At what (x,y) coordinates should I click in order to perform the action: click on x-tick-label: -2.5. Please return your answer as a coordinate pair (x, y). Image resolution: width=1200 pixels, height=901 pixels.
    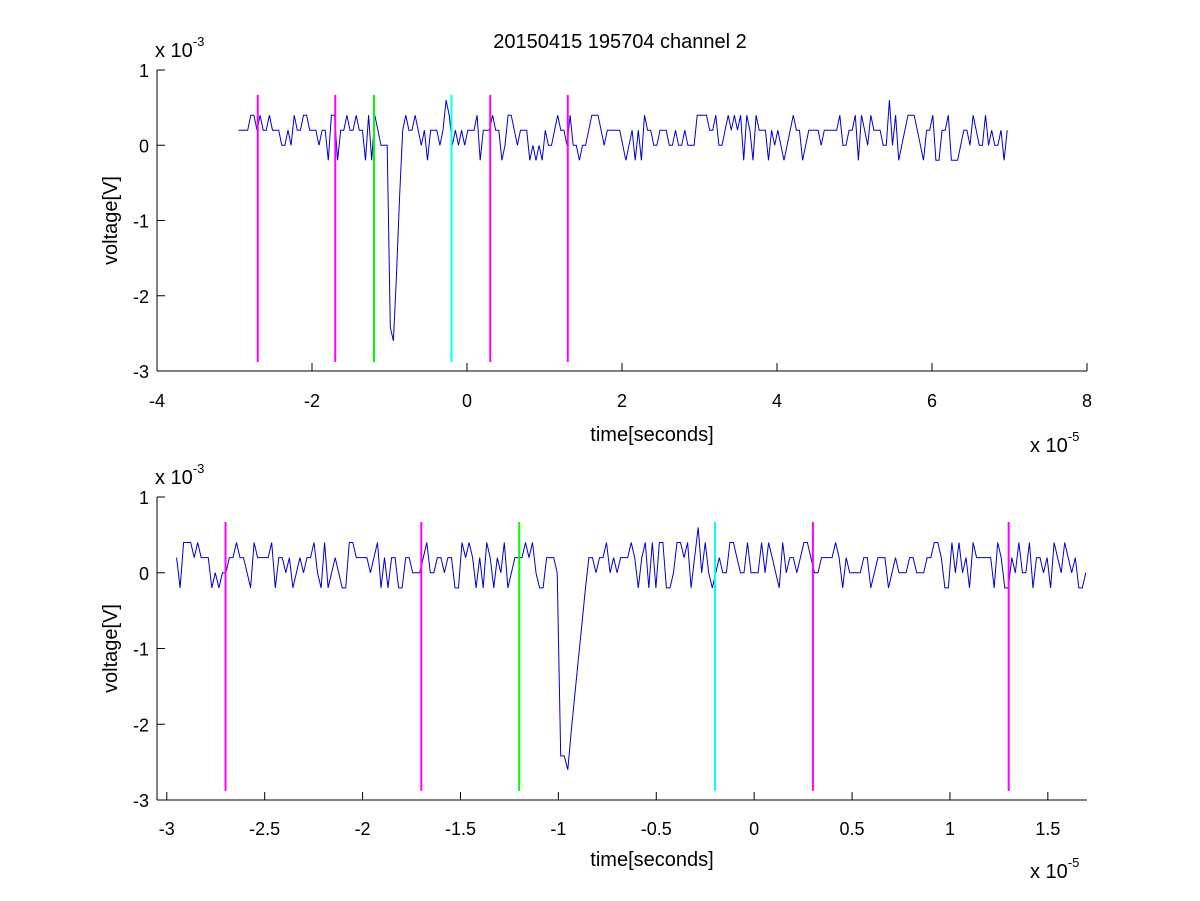
    Looking at the image, I should click on (264, 829).